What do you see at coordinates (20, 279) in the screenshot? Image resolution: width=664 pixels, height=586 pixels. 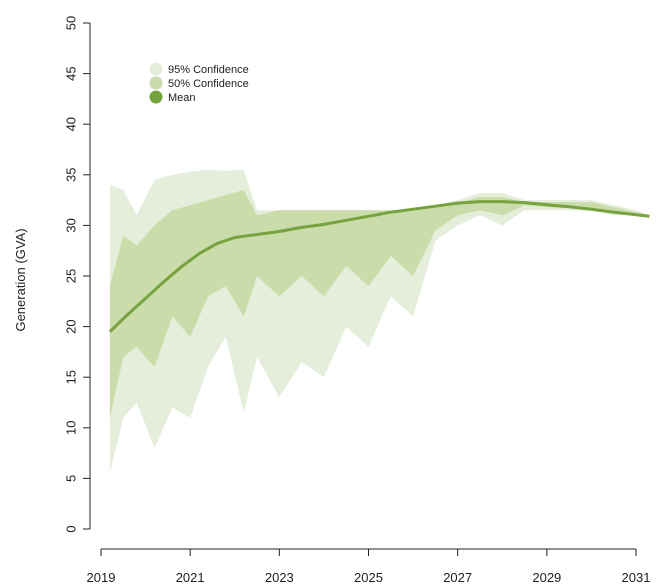 I see `y-axis-title: Generation (GVA)` at bounding box center [20, 279].